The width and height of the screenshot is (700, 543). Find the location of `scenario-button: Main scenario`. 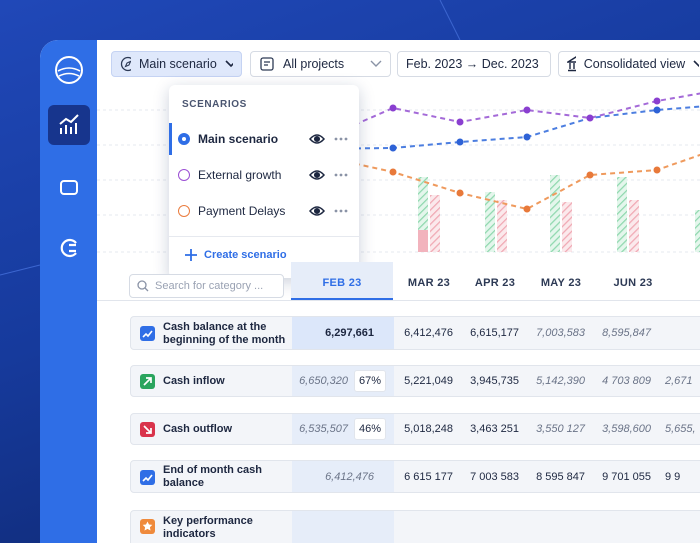

scenario-button: Main scenario is located at coordinates (176, 64).